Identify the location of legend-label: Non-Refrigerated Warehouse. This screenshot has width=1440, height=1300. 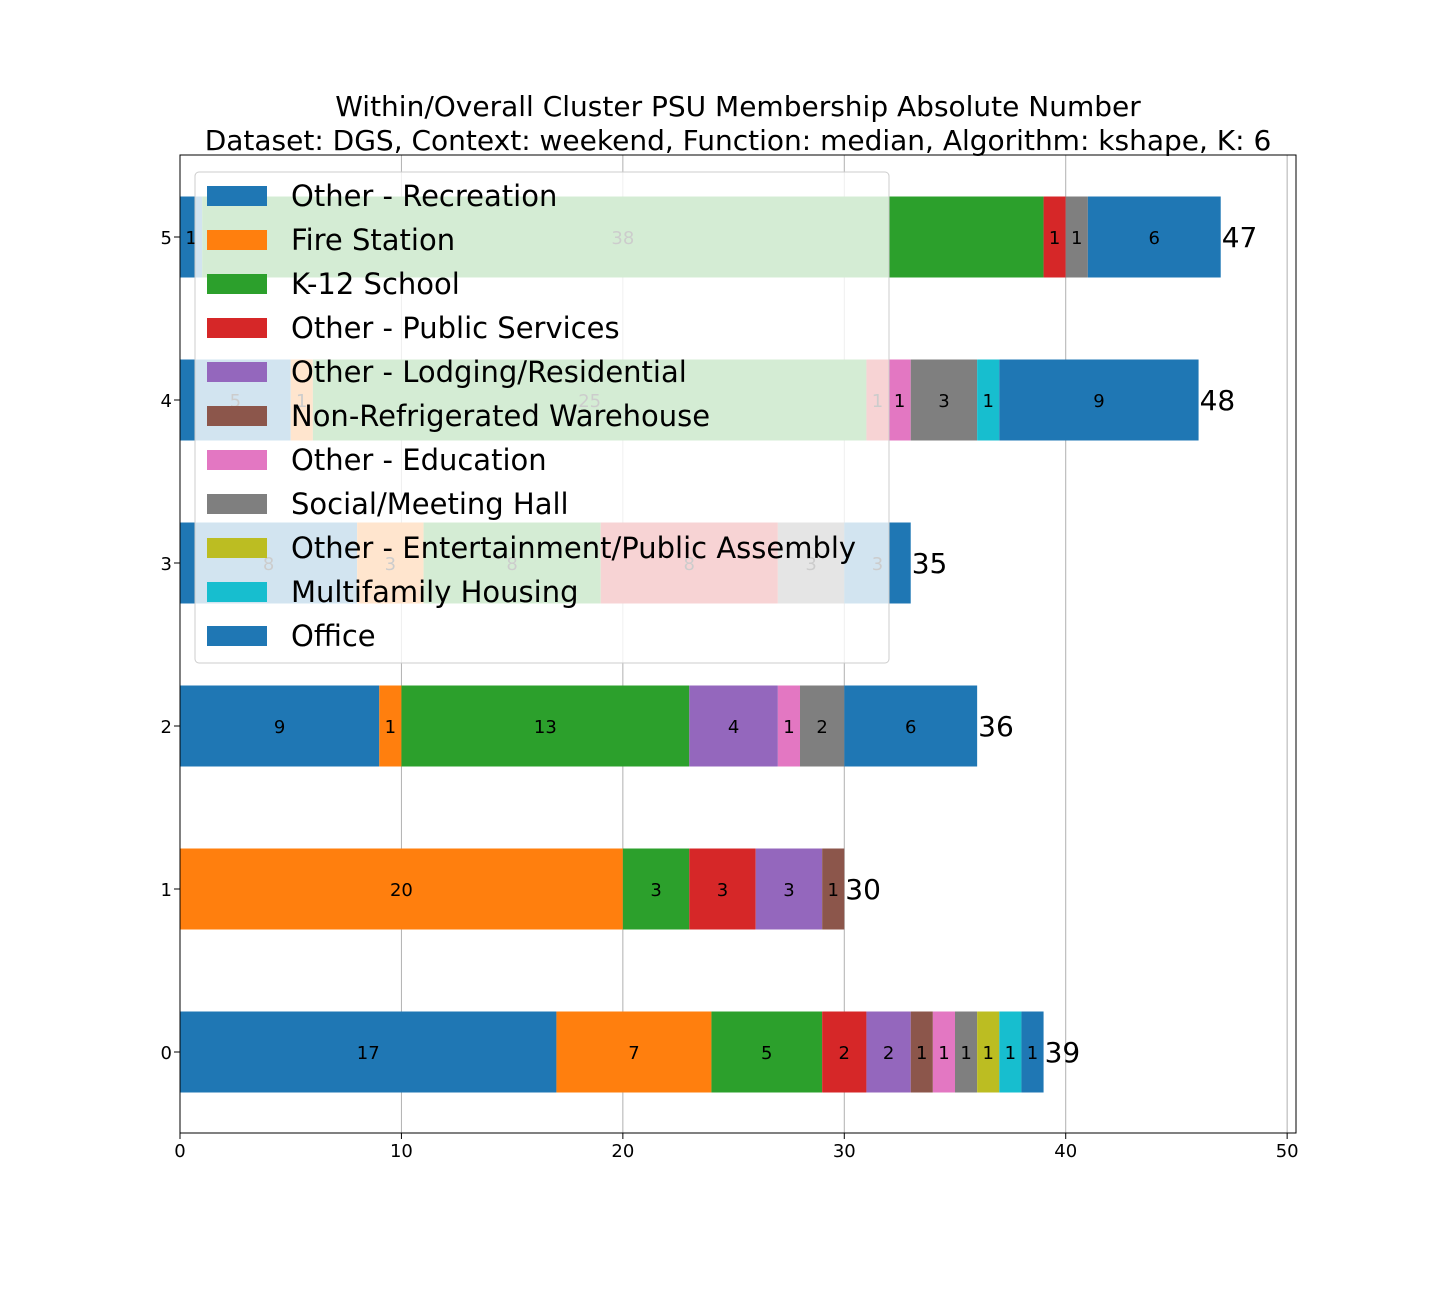
(500, 416).